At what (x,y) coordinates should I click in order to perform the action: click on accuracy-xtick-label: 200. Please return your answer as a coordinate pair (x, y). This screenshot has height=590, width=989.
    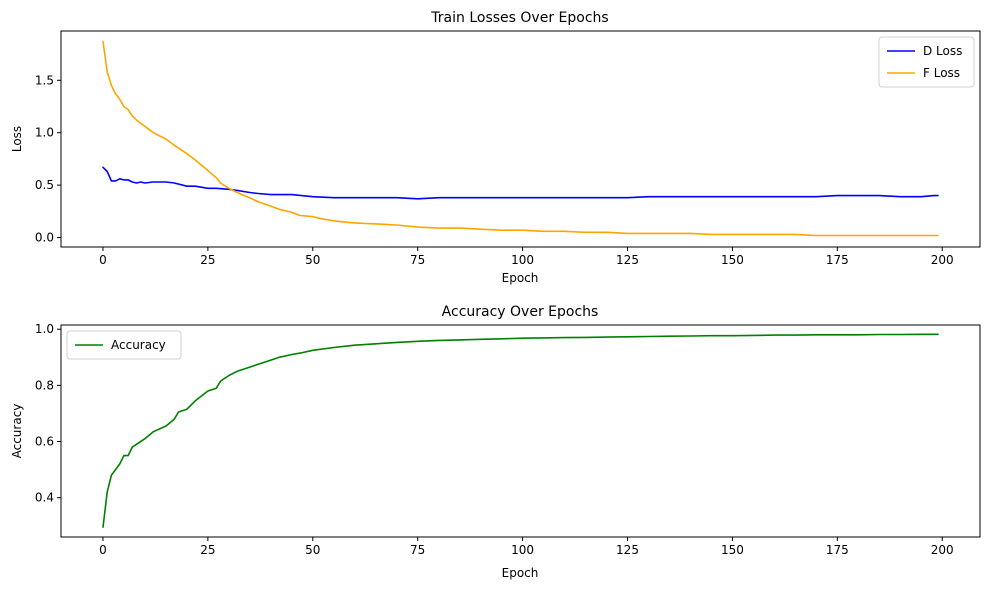
    Looking at the image, I should click on (942, 550).